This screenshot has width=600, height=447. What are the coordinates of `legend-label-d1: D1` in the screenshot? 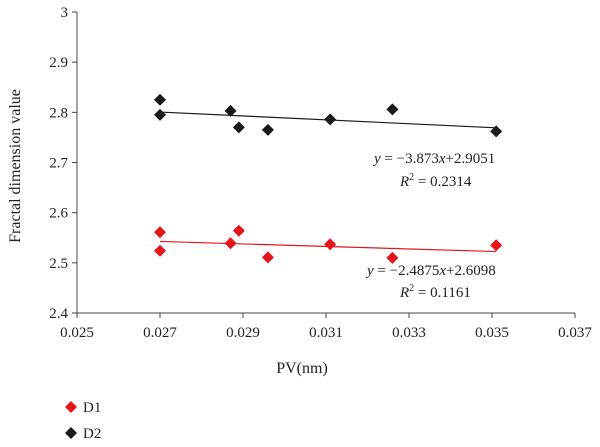 It's located at (92, 408).